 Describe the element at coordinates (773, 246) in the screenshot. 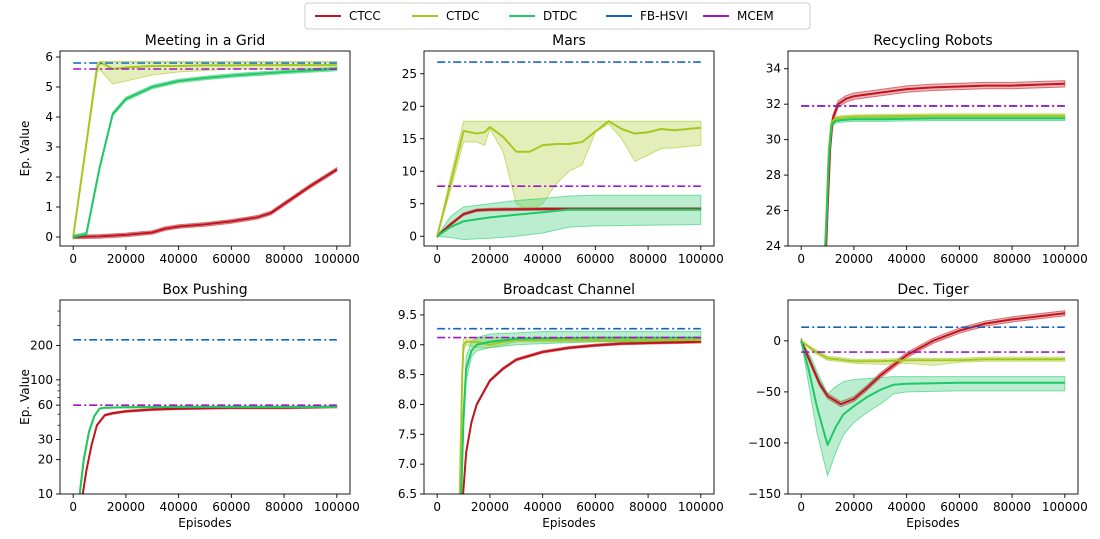

I see `panel-recycling-robots-ytick-label: 24` at that location.